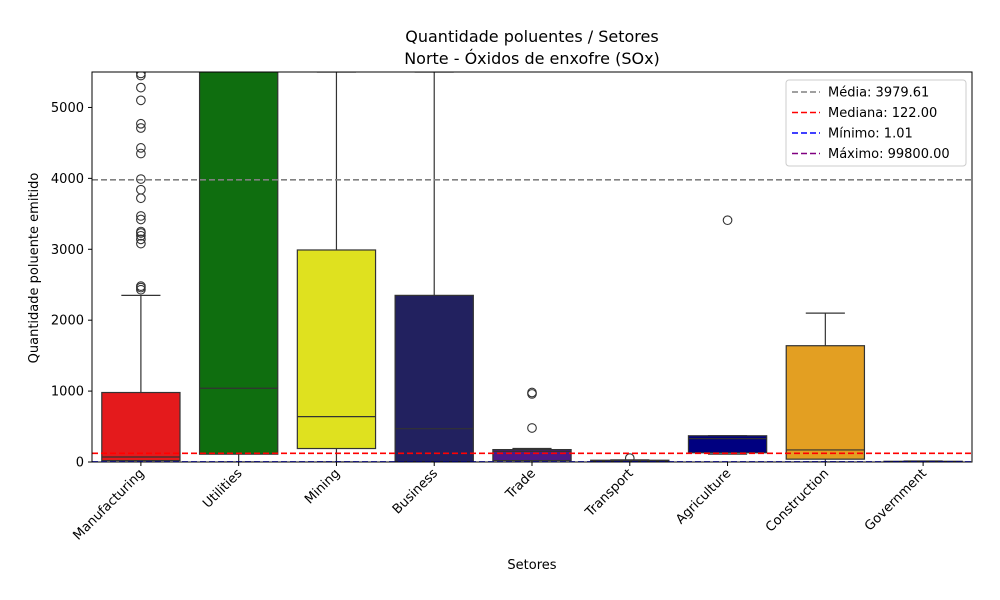 The image size is (1000, 600). Describe the element at coordinates (238, 263) in the screenshot. I see `box-utilities` at that location.